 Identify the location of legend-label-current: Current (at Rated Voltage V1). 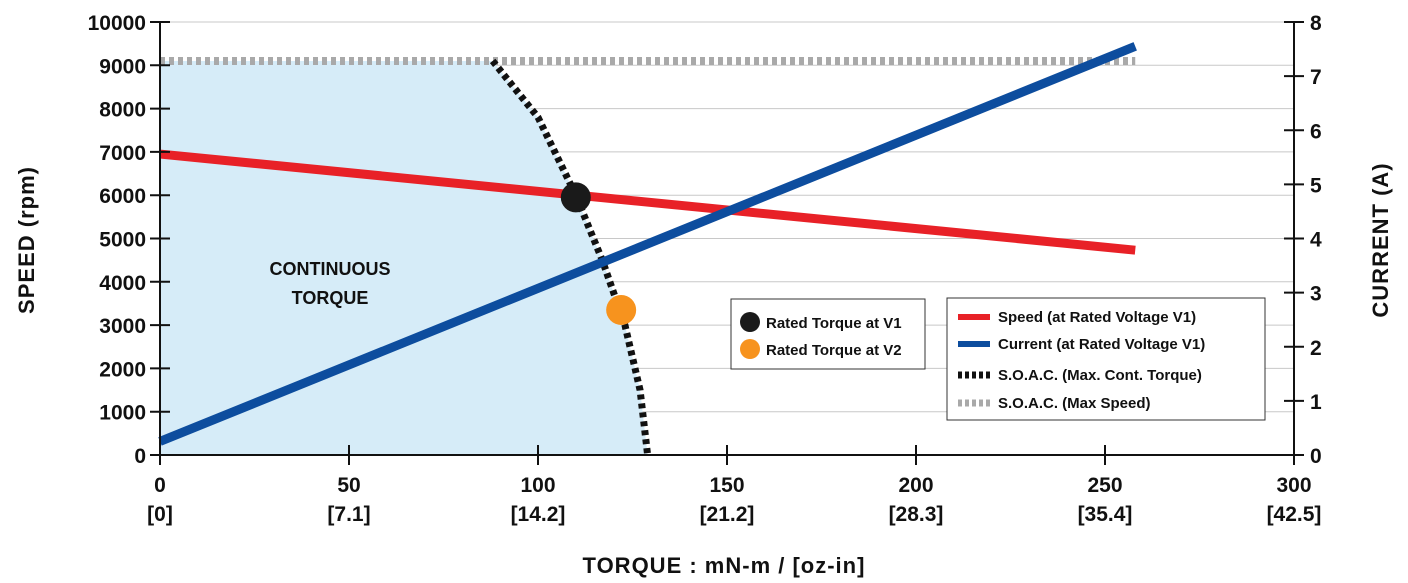
(1101, 344).